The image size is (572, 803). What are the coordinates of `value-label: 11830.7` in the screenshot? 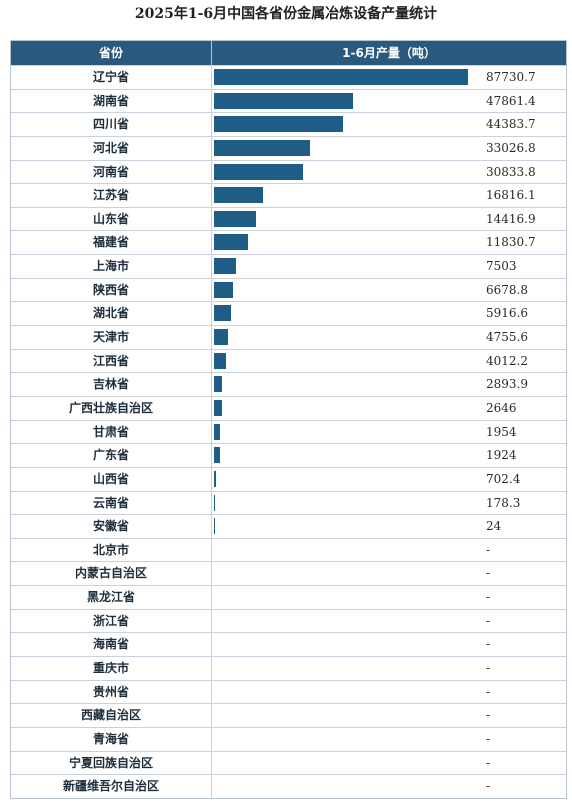 It's located at (511, 242).